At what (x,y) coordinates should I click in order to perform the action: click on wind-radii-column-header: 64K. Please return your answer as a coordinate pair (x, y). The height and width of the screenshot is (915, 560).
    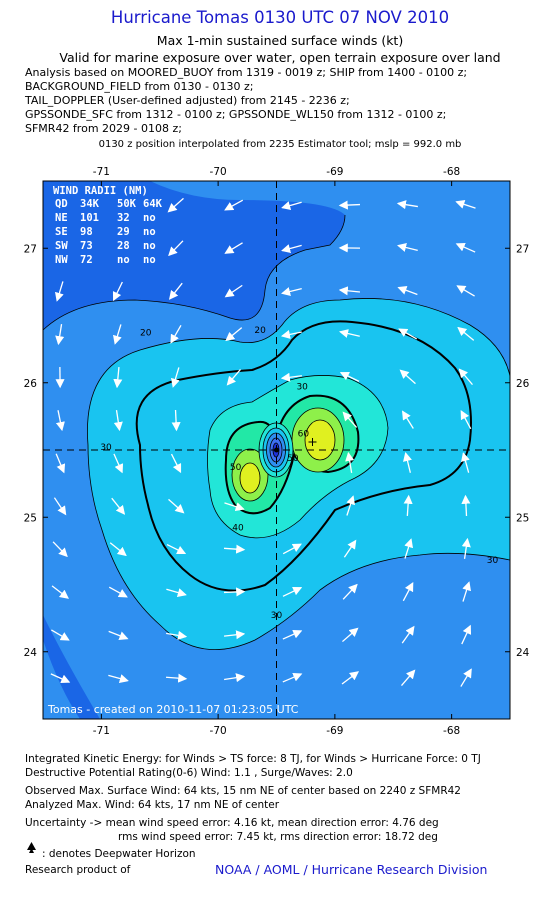
    Looking at the image, I should click on (153, 204).